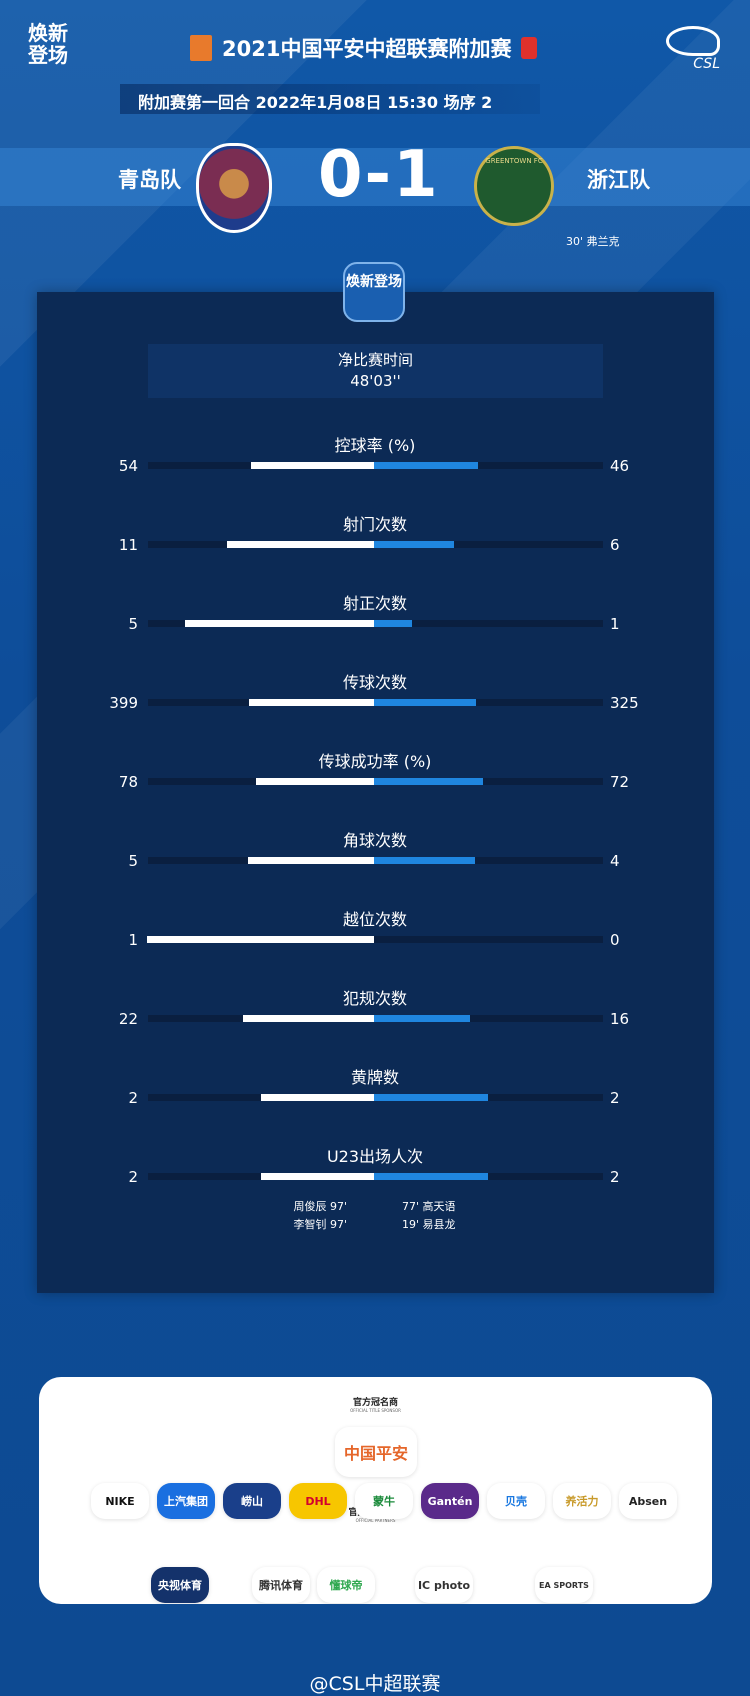 The image size is (750, 1696). I want to click on stat-row: U23出场人次 2 2, so click(375, 1173).